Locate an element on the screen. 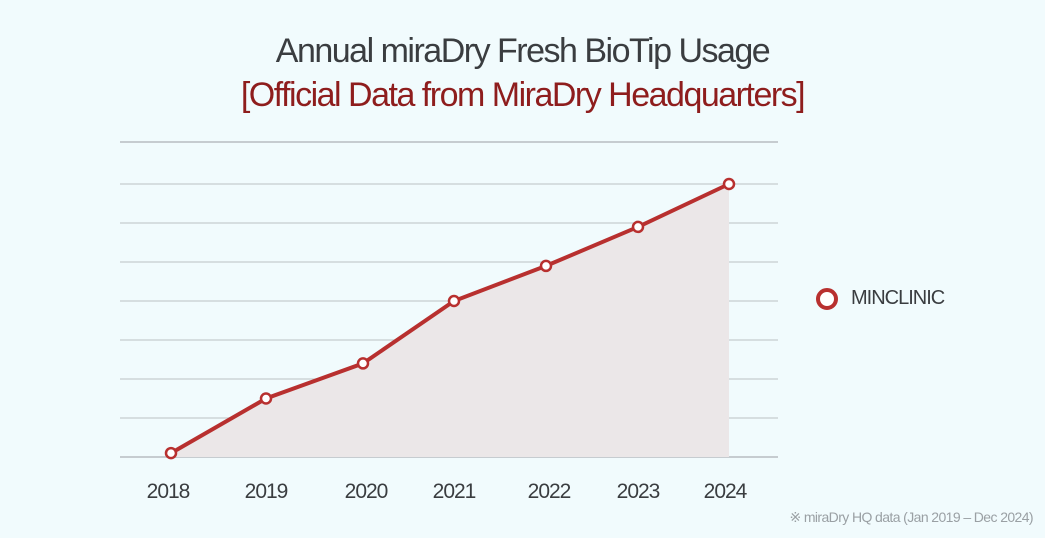  legend: MINCLINIC is located at coordinates (880, 298).